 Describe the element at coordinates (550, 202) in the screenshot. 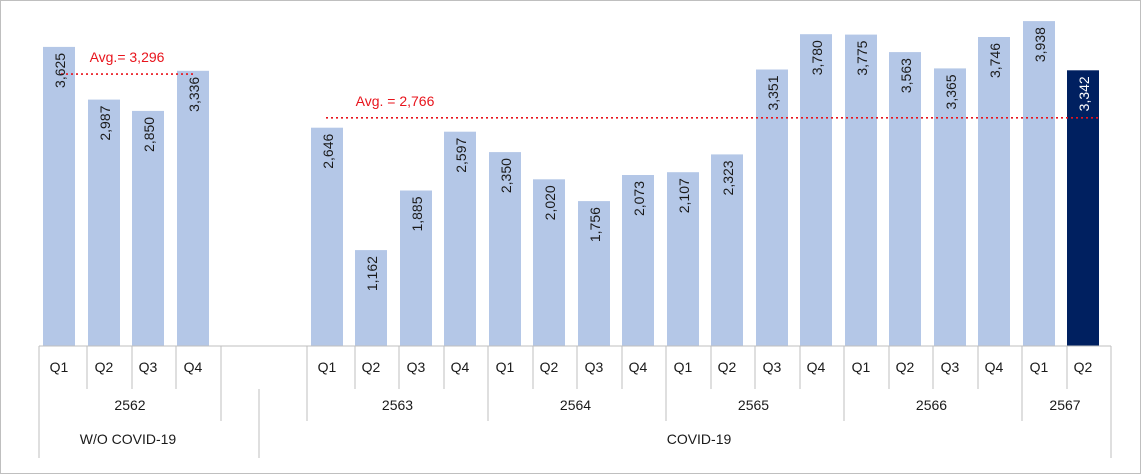

I see `value-label-9: 2,020` at that location.